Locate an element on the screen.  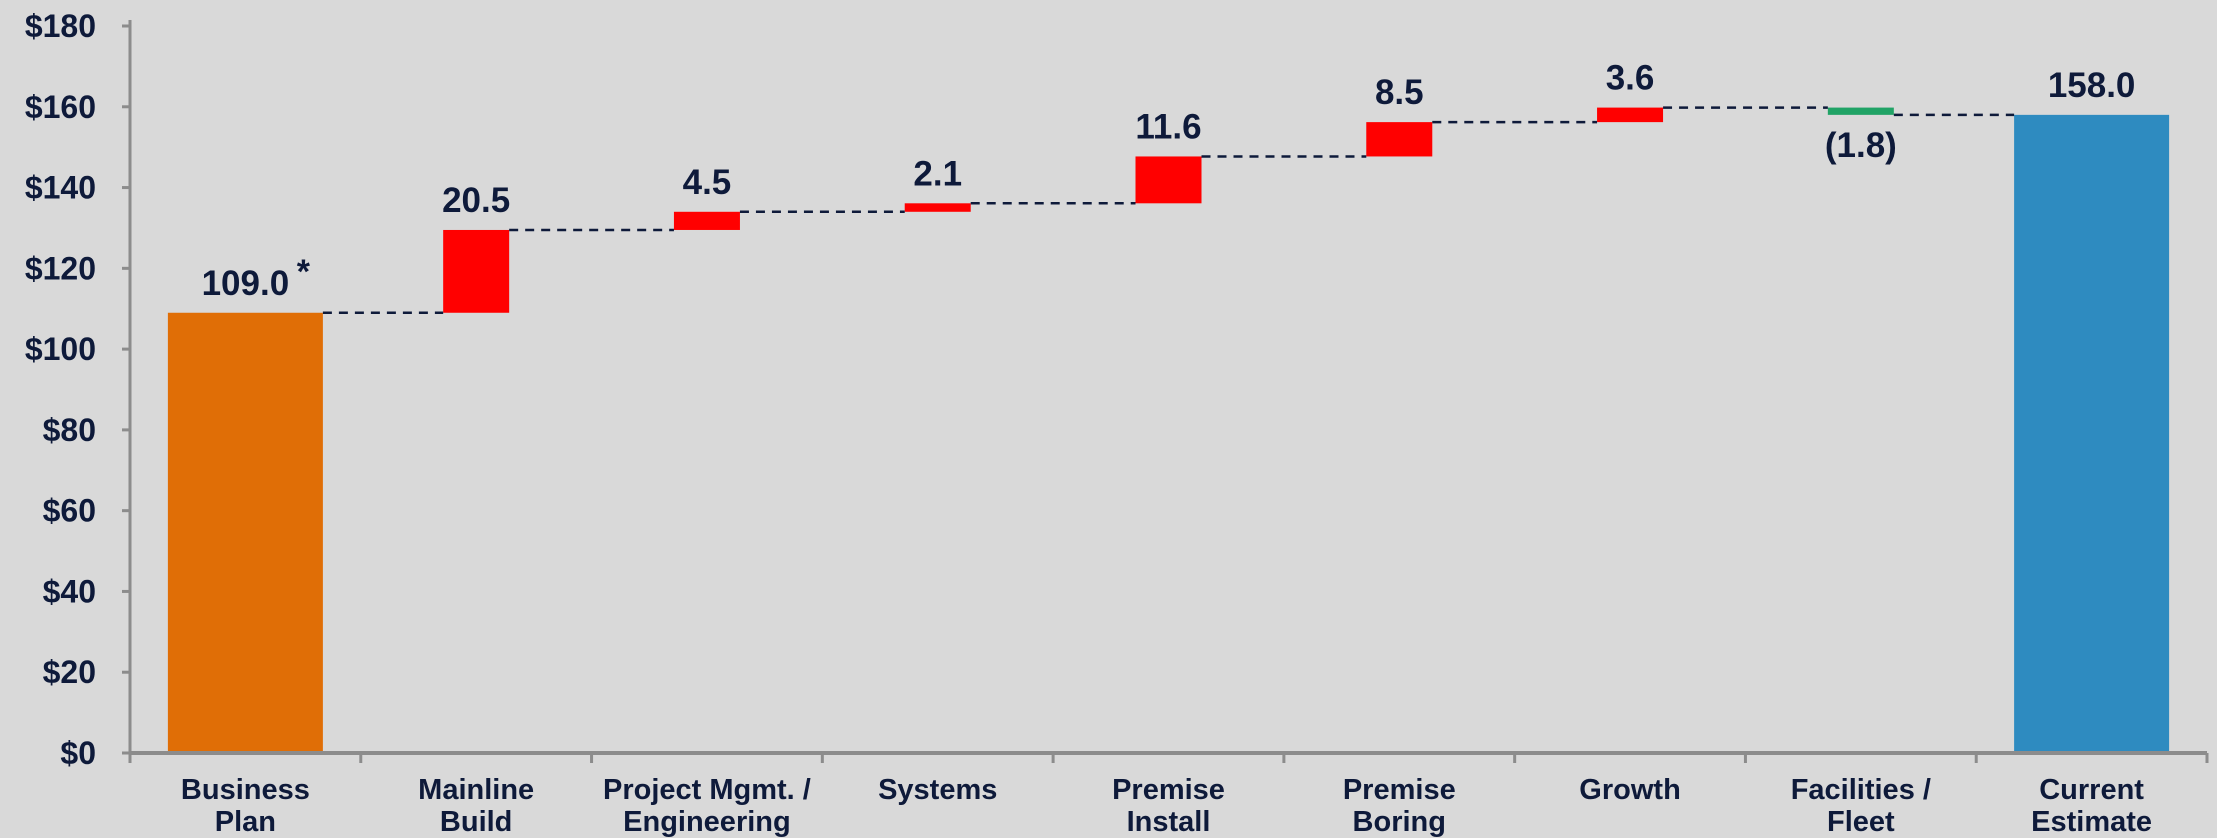
y-tick-label: $140 is located at coordinates (60, 188).